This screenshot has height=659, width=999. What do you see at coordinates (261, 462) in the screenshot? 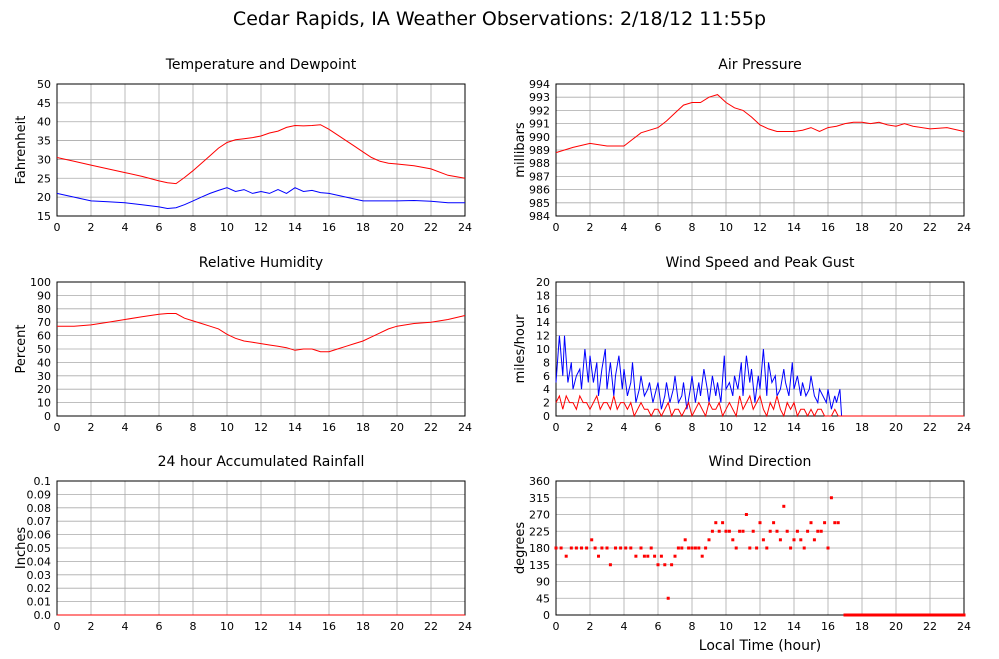
I see `rain-title: 24 hour Accumulated Rainfall` at bounding box center [261, 462].